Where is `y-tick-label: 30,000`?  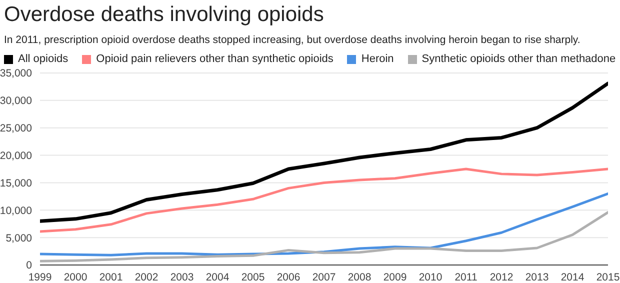
y-tick-label: 30,000 is located at coordinates (16, 101).